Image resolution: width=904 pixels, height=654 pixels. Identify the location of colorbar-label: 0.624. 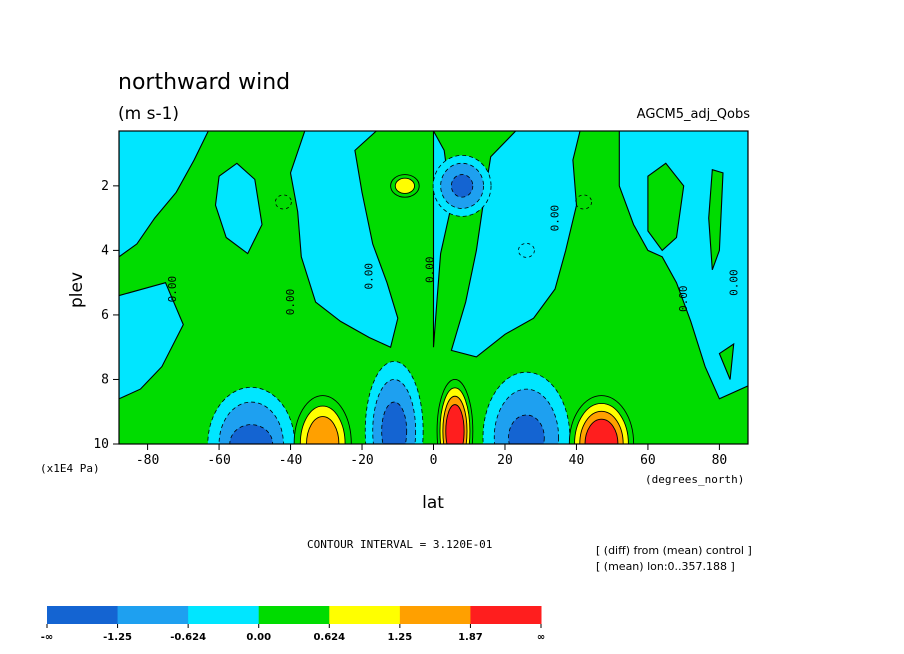
(329, 637).